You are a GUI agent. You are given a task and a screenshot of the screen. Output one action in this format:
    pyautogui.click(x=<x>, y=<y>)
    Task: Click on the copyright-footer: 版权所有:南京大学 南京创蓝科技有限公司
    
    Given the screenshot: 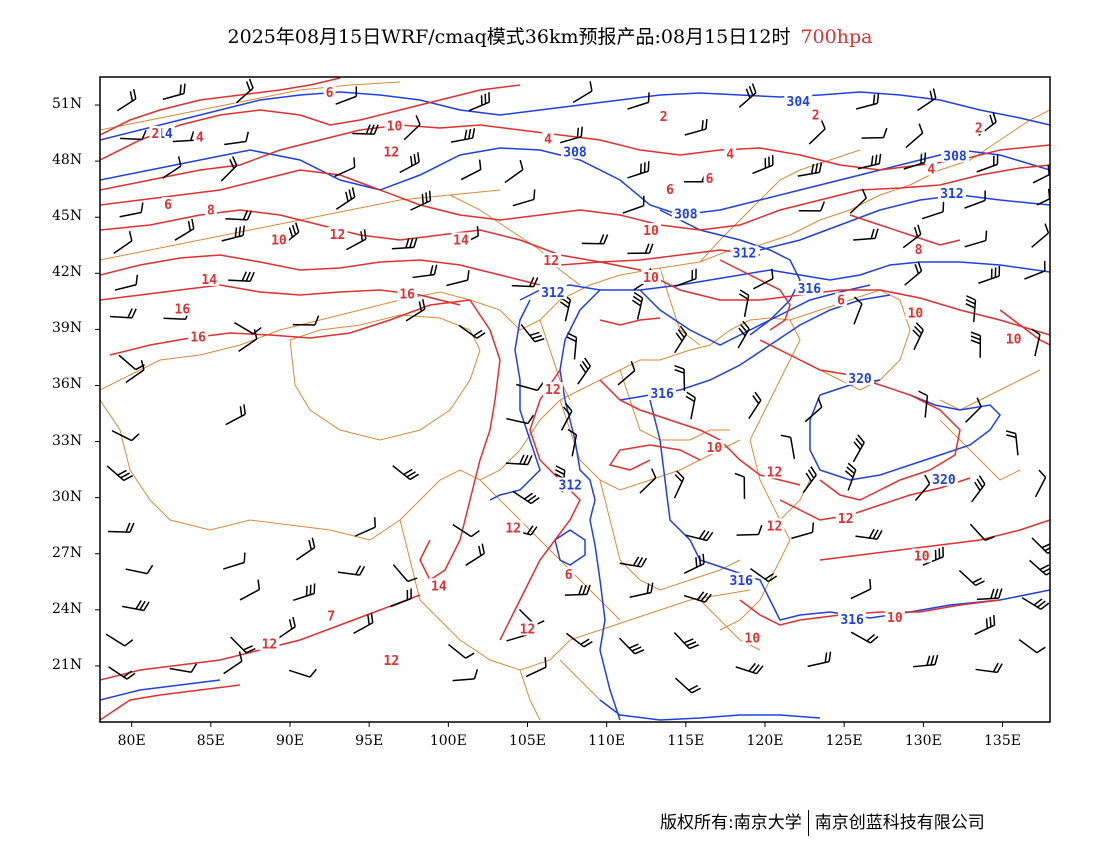 What is the action you would take?
    pyautogui.click(x=822, y=822)
    